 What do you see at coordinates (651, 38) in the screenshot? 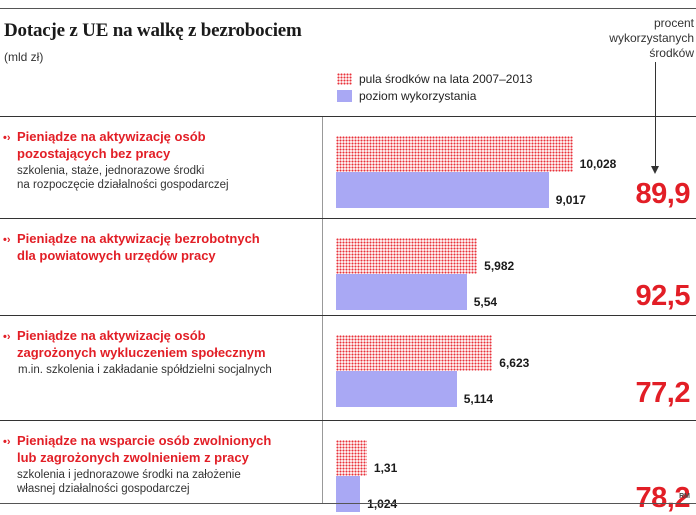
I see `percent-header-line: wykorzystanych` at bounding box center [651, 38].